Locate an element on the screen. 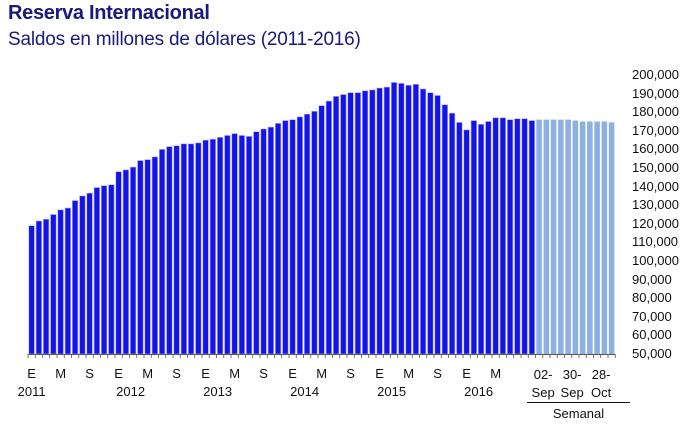  x-year-label: 2015 is located at coordinates (392, 391).